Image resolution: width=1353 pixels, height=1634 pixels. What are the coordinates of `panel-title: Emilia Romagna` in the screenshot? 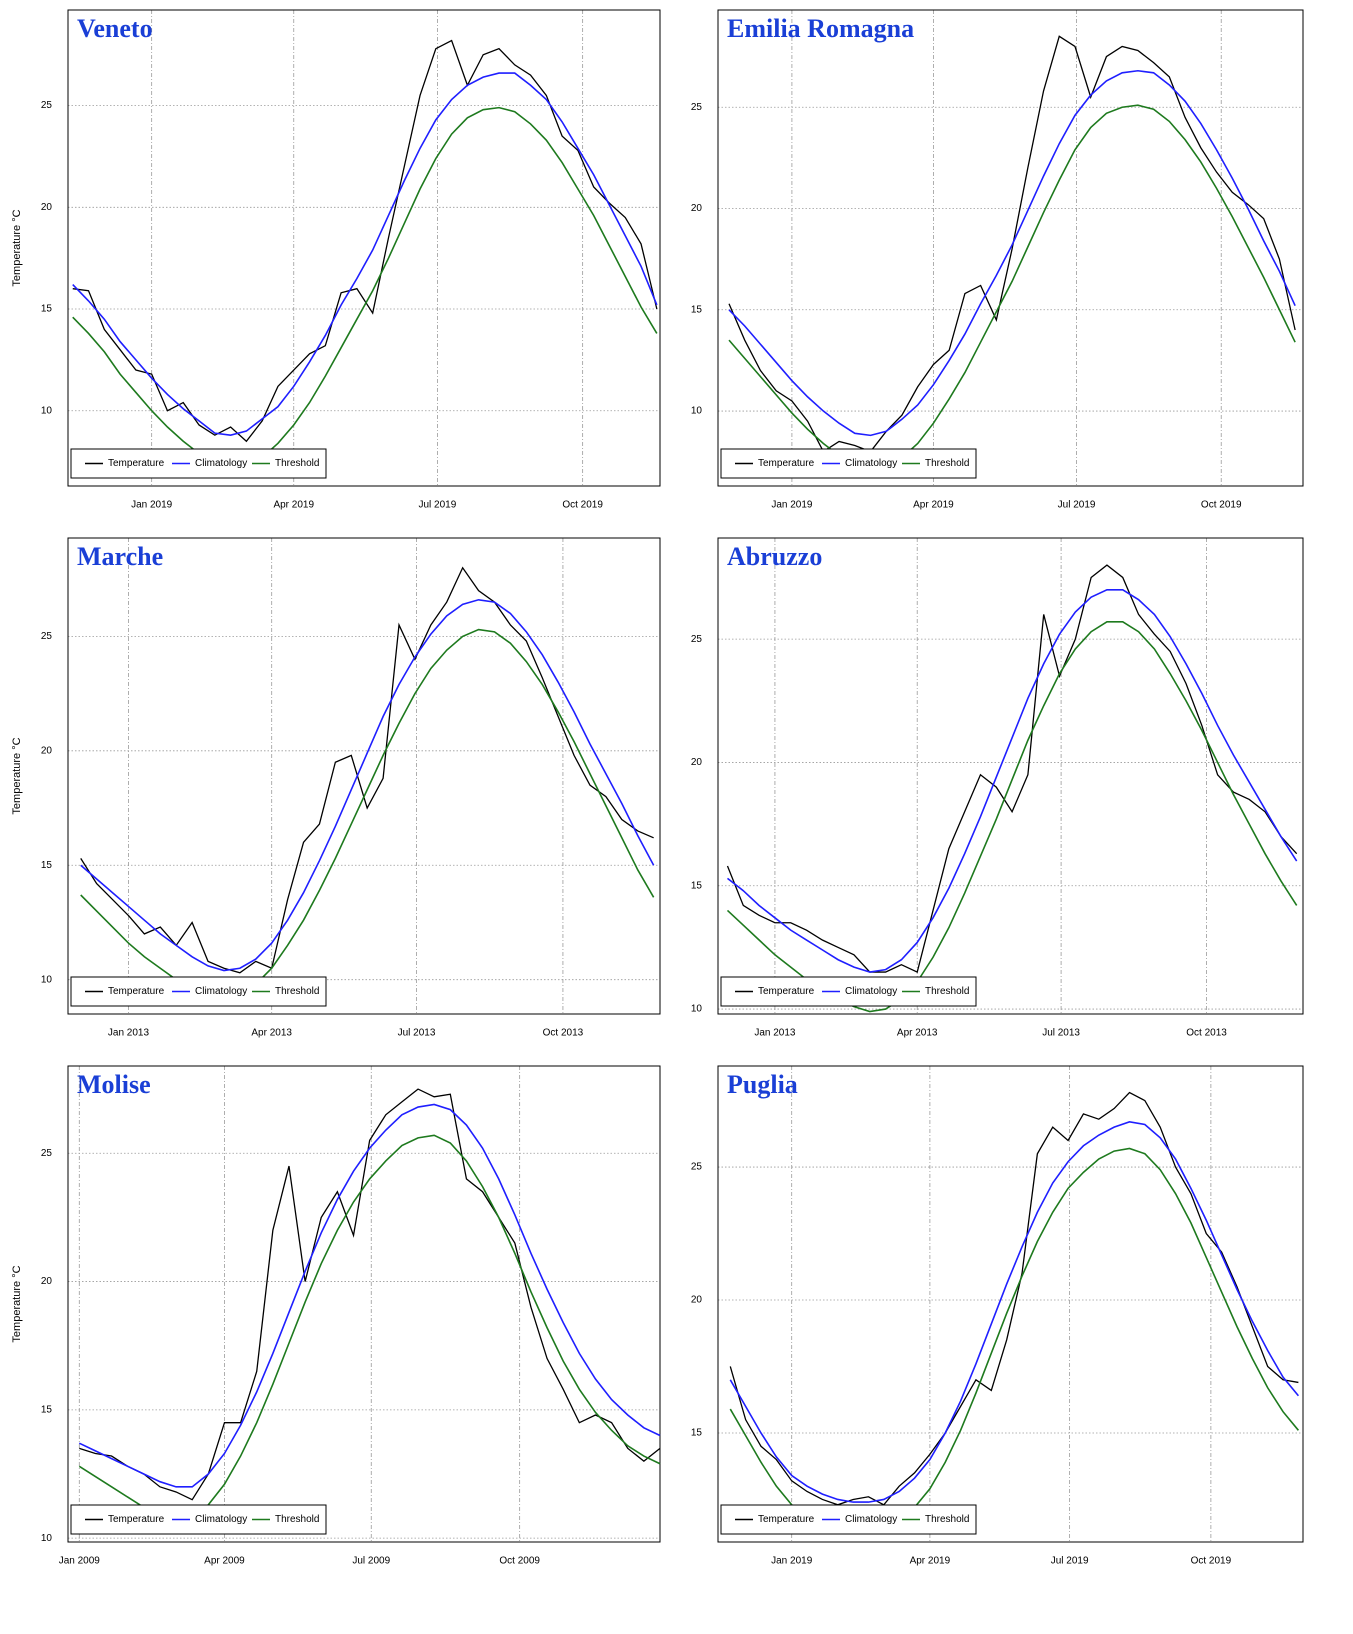 It's located at (820, 28).